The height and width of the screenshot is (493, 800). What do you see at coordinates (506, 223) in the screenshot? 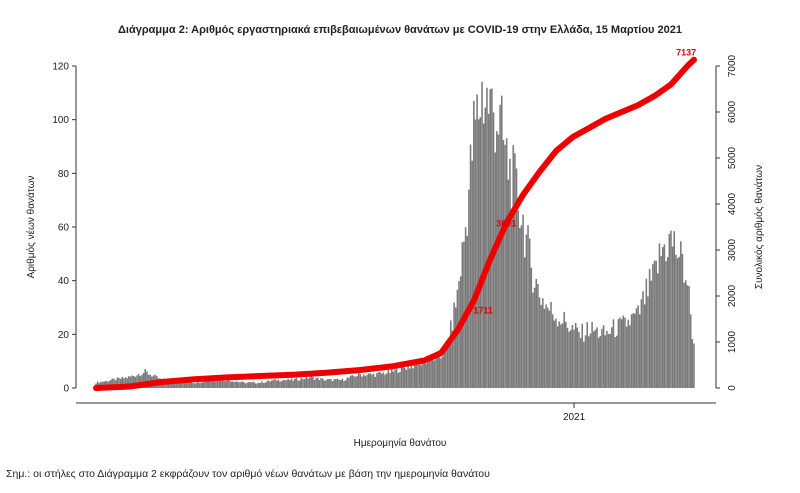
I see `data-label: 3601` at bounding box center [506, 223].